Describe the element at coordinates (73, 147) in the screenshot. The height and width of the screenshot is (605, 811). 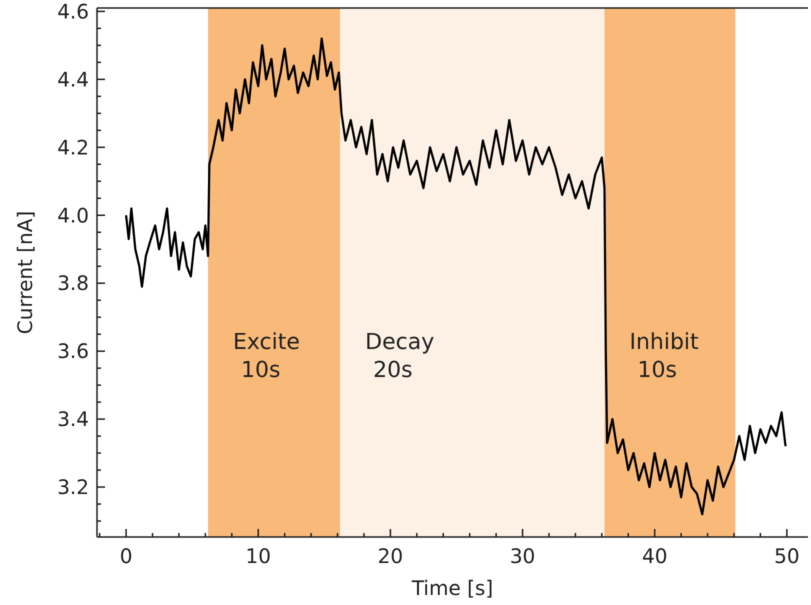
I see `y-tick-label: 4.2` at that location.